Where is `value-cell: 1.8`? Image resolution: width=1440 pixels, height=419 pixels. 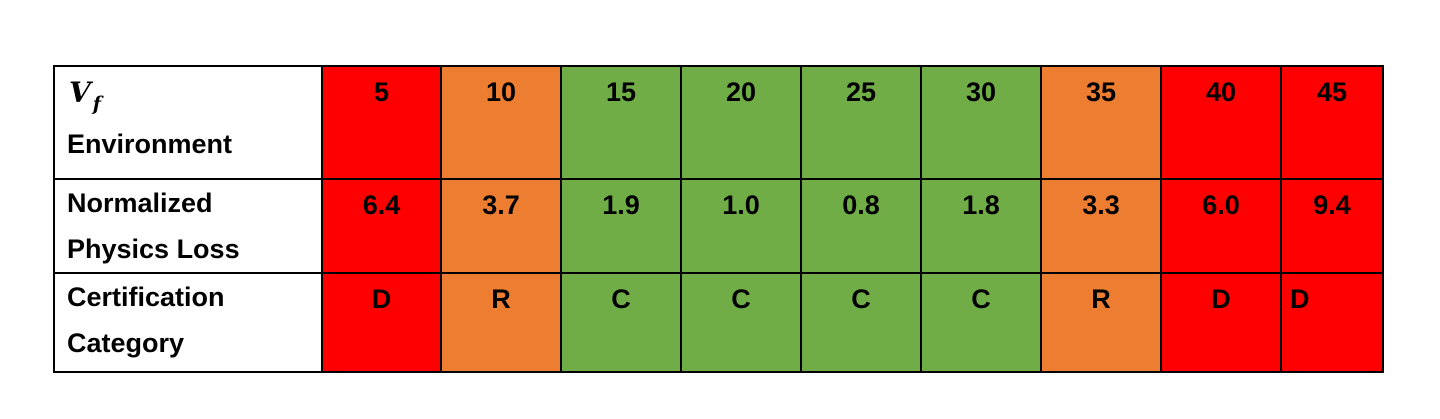 value-cell: 1.8 is located at coordinates (981, 226).